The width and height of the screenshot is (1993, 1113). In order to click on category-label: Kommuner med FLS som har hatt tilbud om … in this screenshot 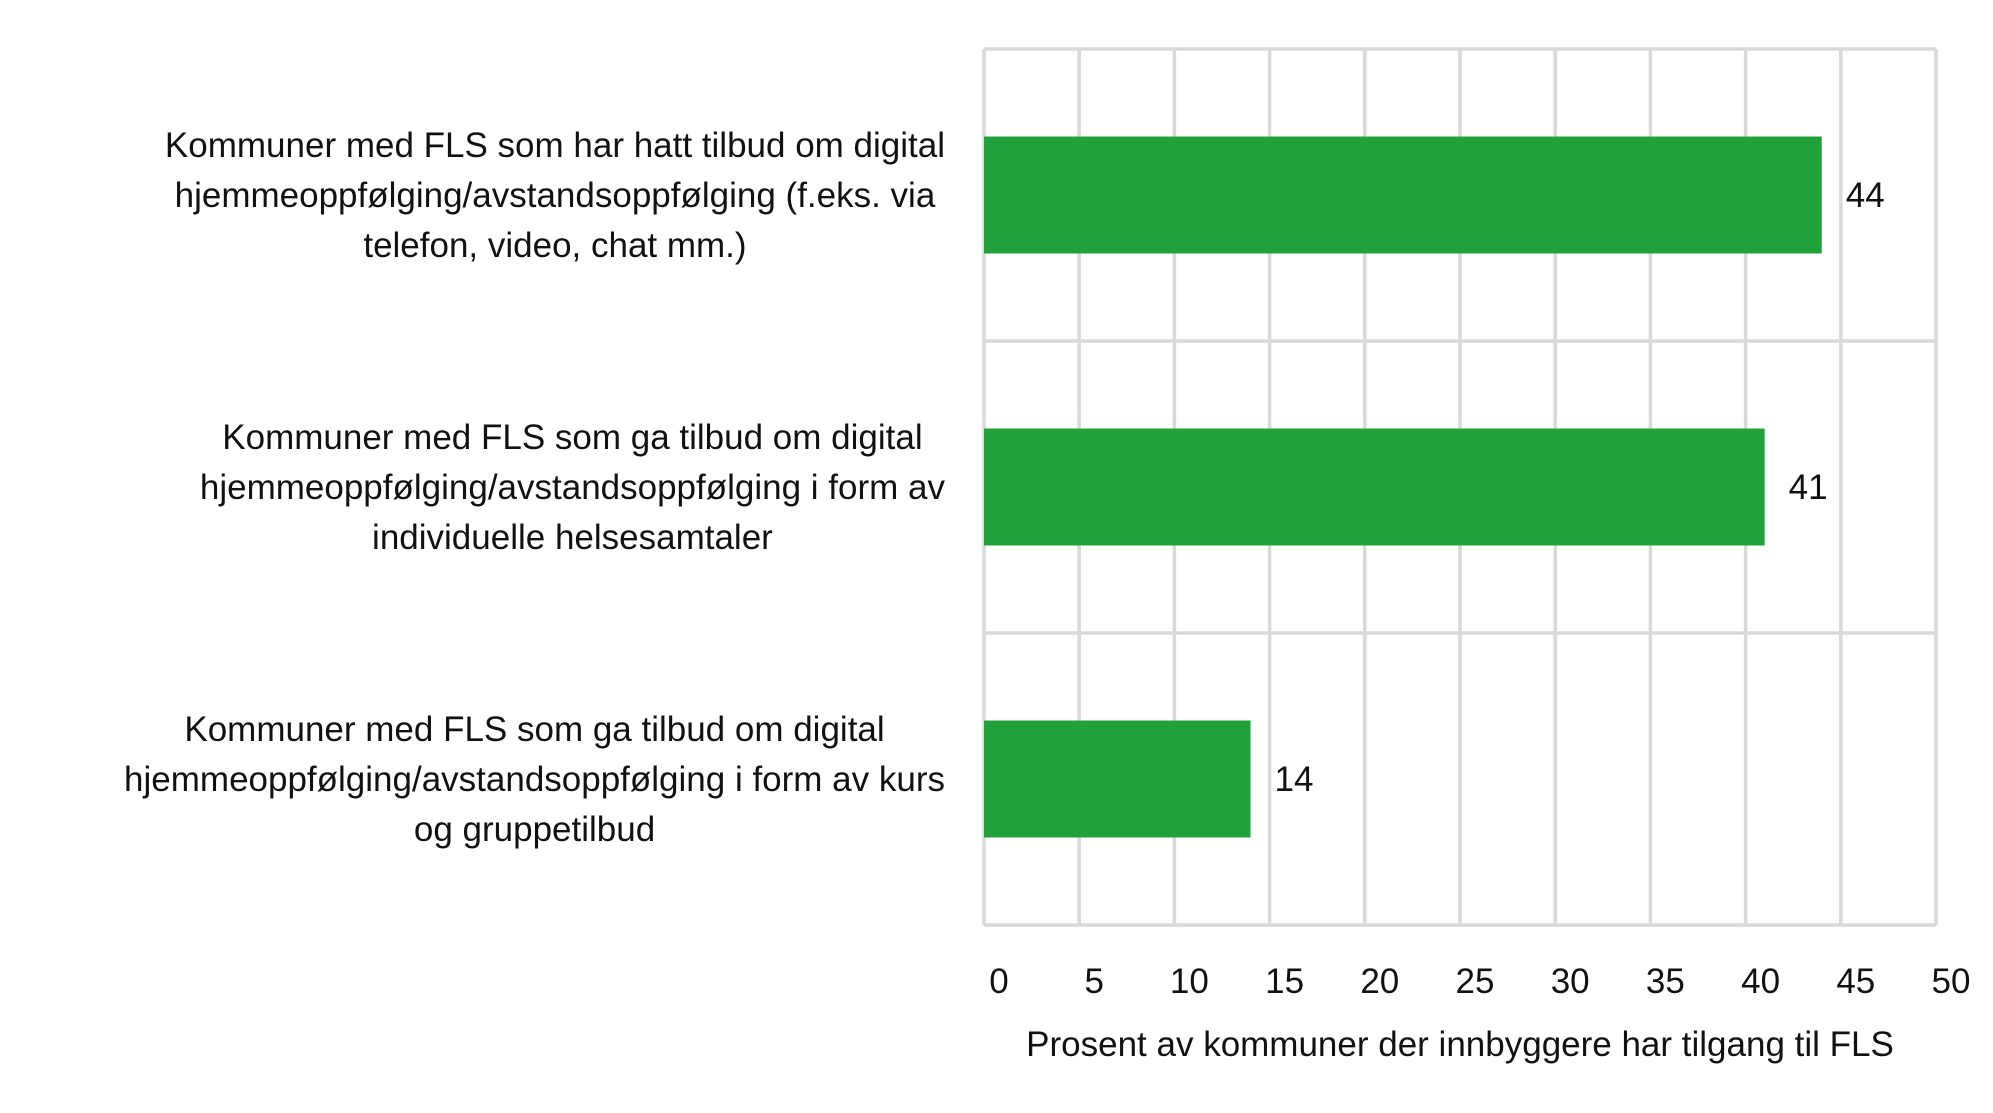, I will do `click(555, 195)`.